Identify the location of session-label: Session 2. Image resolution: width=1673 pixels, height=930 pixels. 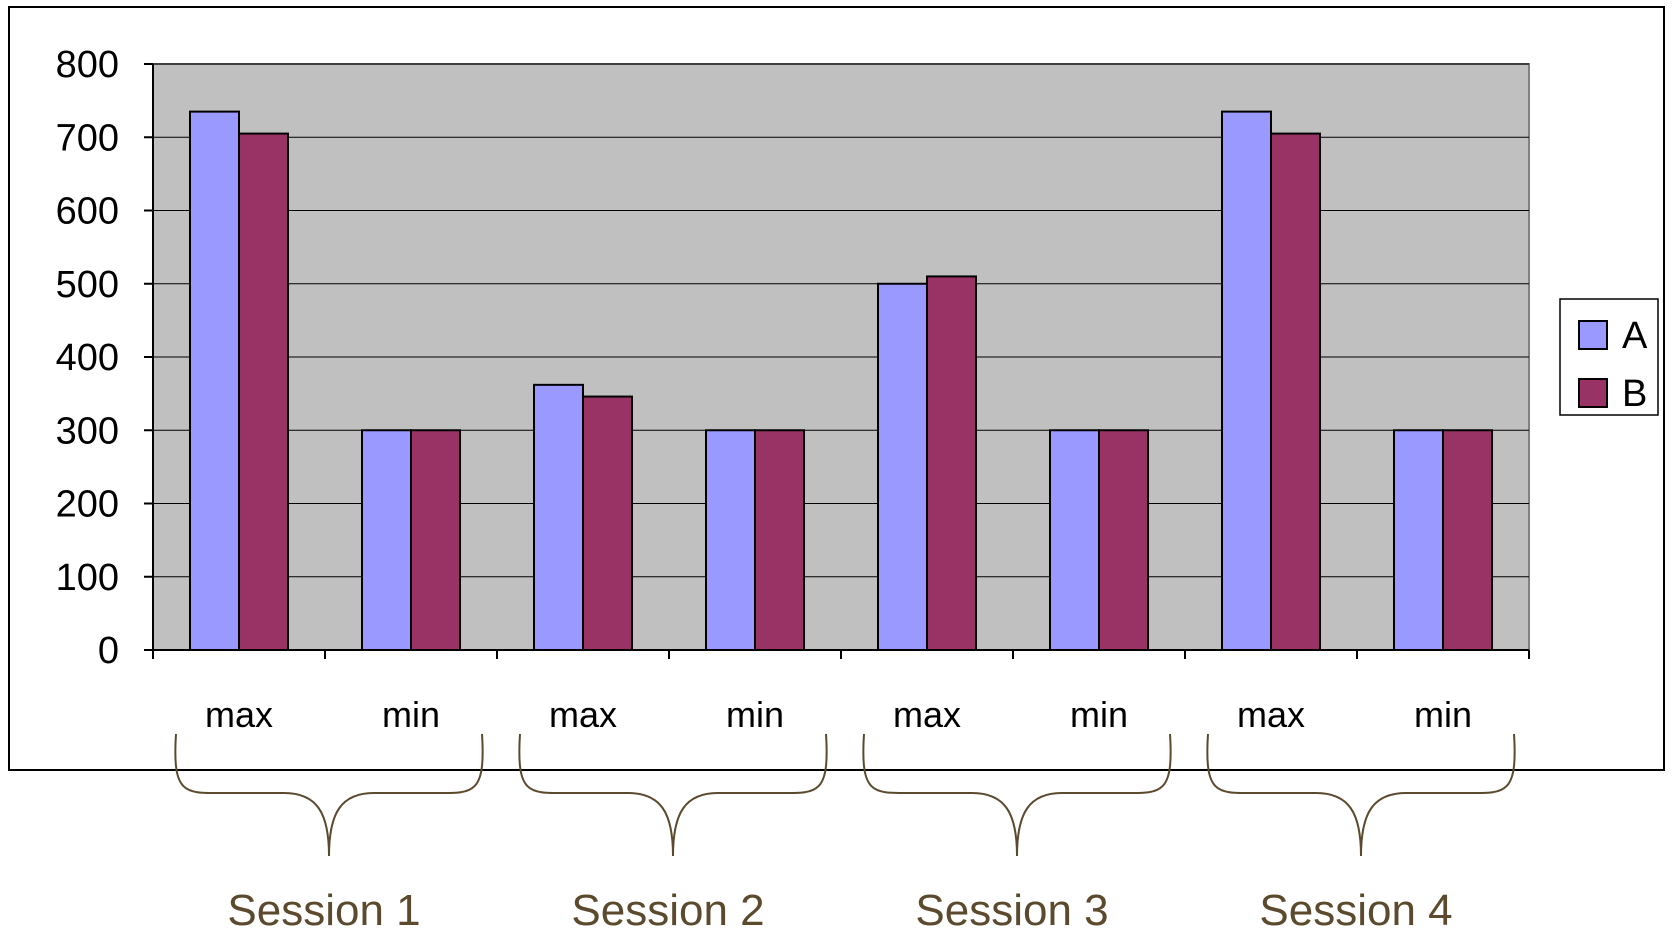
(667, 908).